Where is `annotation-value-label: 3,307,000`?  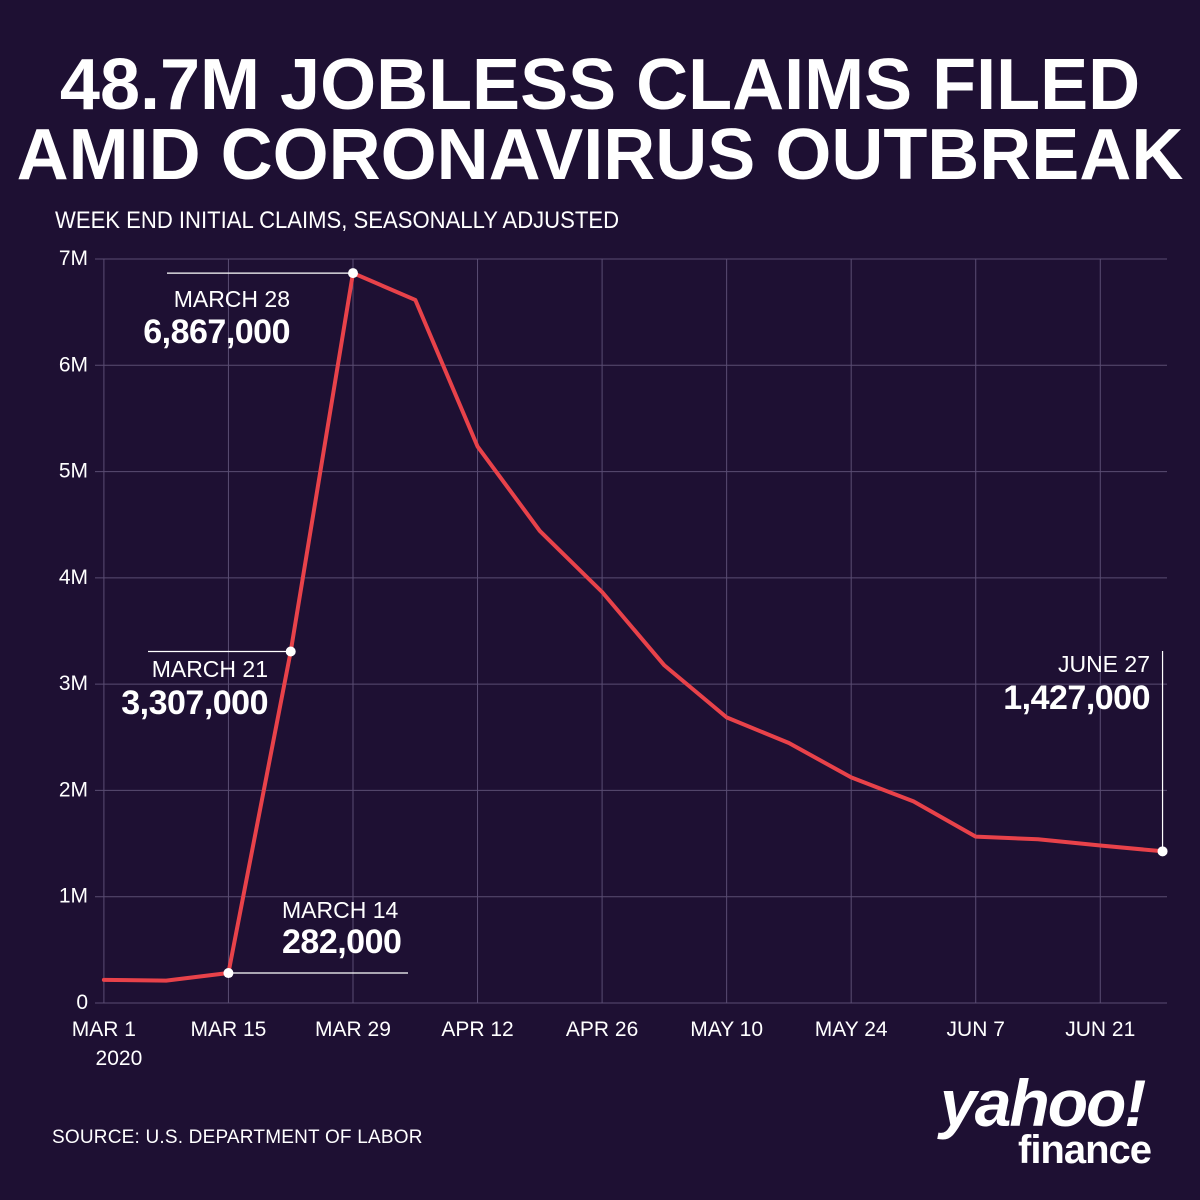
annotation-value-label: 3,307,000 is located at coordinates (194, 703).